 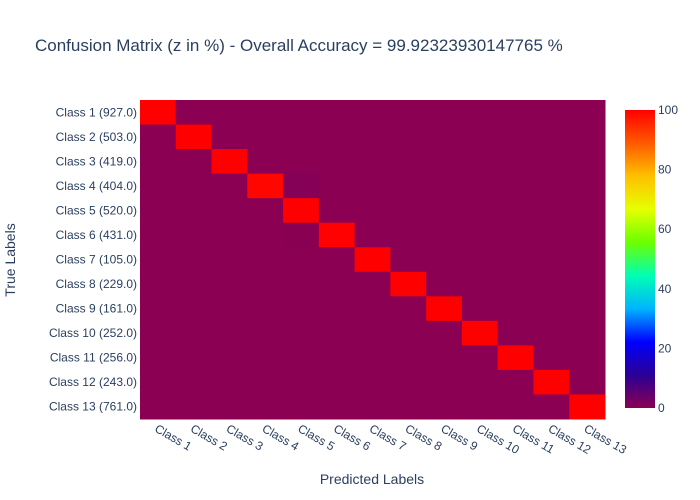 I want to click on colorbar-ticks: 0 20 40 60 80 100, so click(x=668, y=259).